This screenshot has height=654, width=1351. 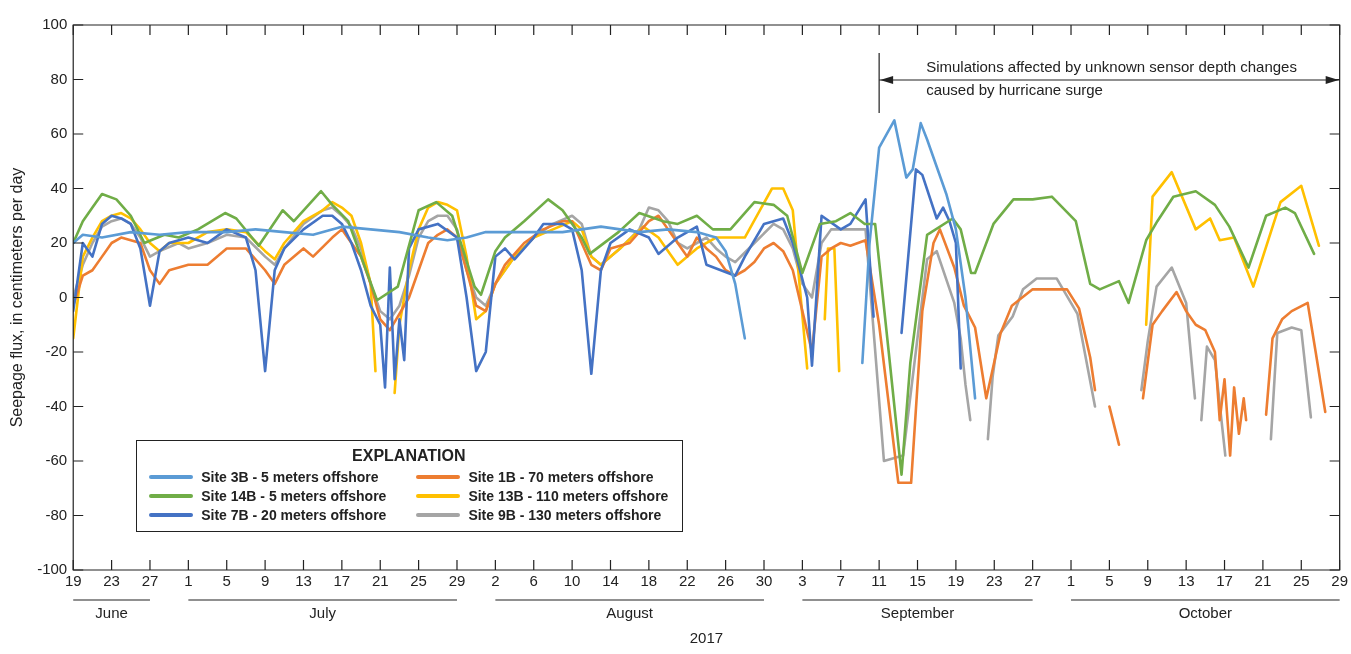 I want to click on y-tick-label: 0, so click(x=63, y=296).